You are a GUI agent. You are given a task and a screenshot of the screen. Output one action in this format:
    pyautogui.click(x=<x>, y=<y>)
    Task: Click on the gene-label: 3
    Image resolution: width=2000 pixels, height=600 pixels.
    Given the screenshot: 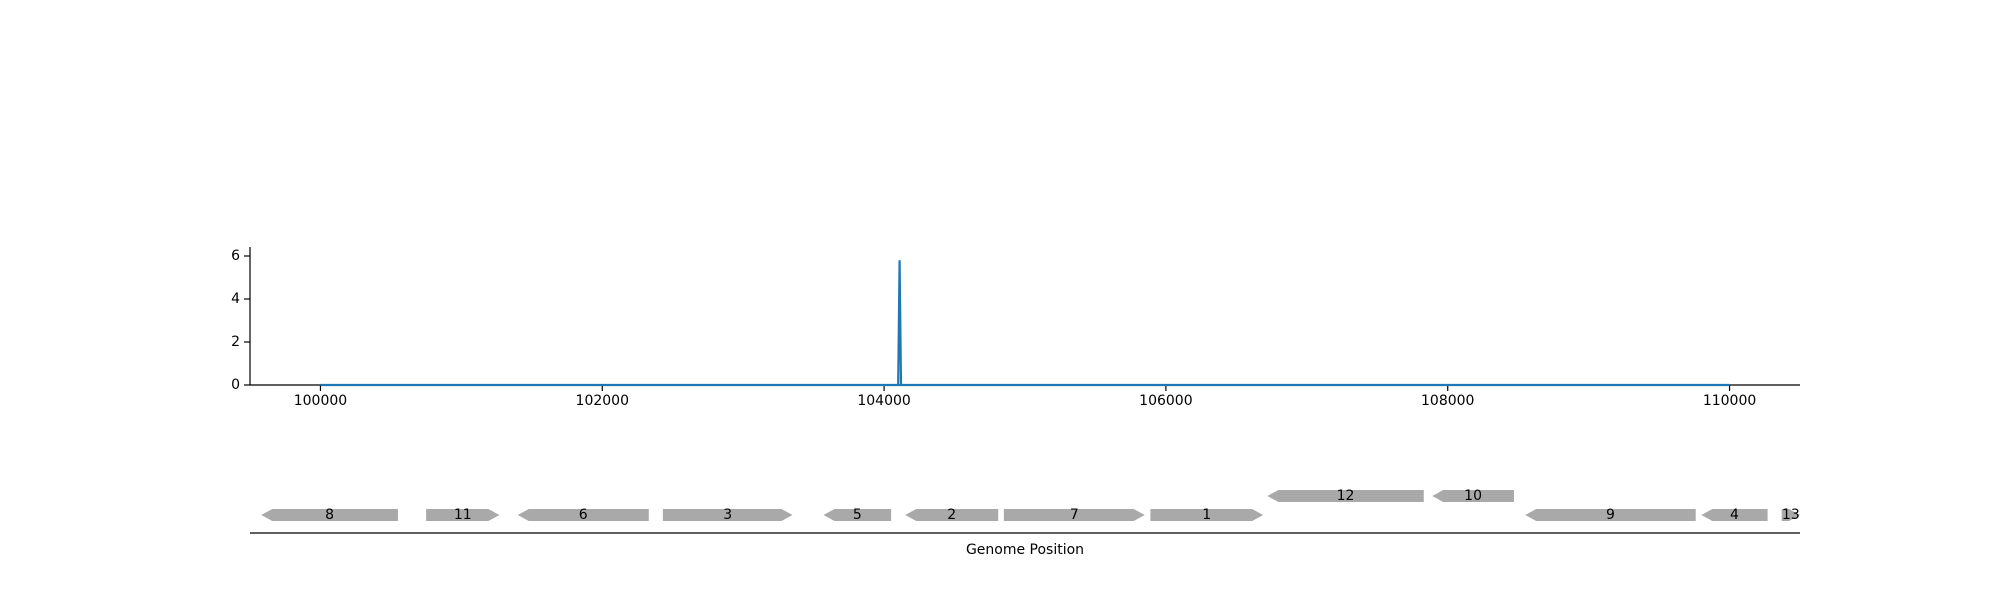 What is the action you would take?
    pyautogui.click(x=727, y=515)
    